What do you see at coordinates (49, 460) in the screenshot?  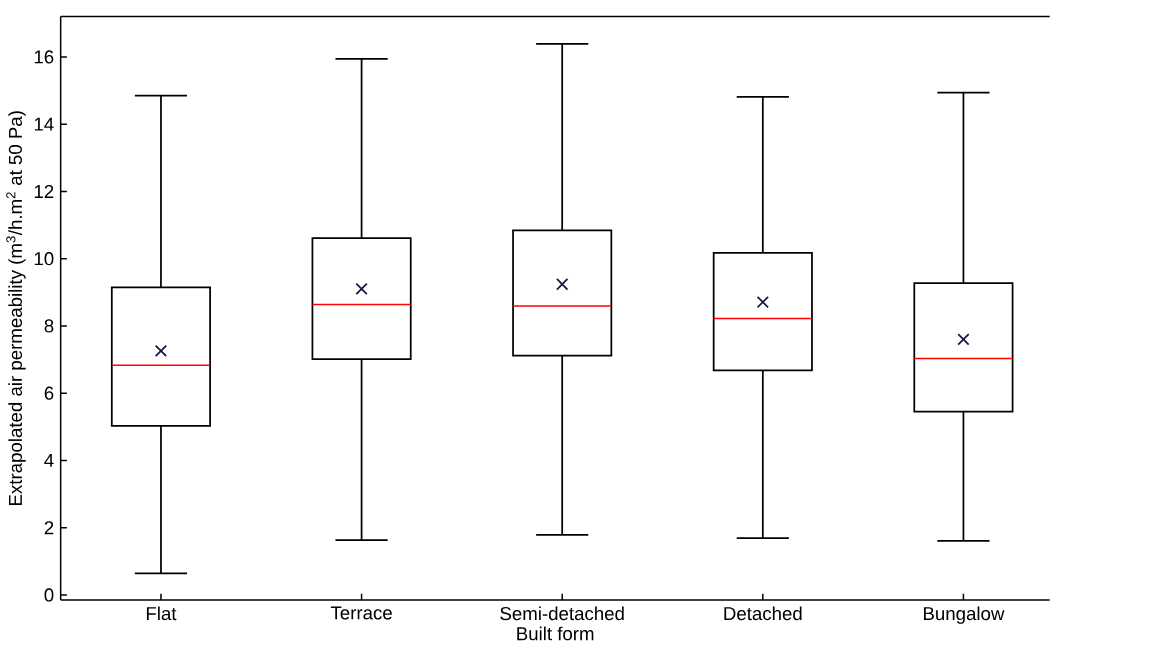 I see `y-tick-label: 4` at bounding box center [49, 460].